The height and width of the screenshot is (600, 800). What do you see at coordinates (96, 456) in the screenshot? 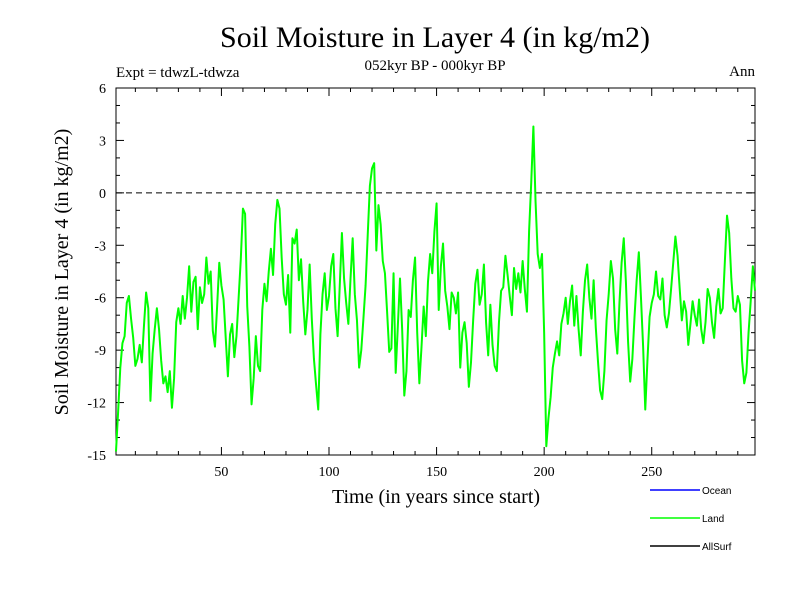
I see `y-tick-label: -15` at bounding box center [96, 456].